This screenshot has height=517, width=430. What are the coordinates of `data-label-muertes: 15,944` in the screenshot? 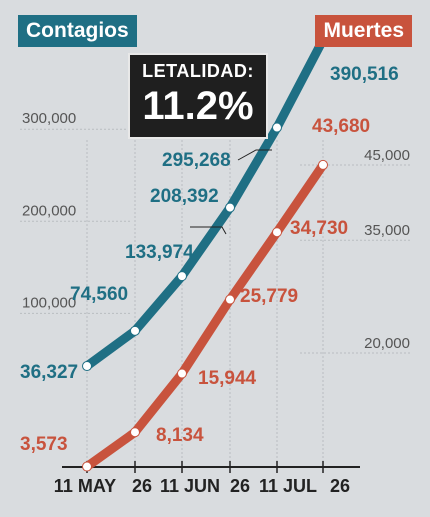 It's located at (227, 378).